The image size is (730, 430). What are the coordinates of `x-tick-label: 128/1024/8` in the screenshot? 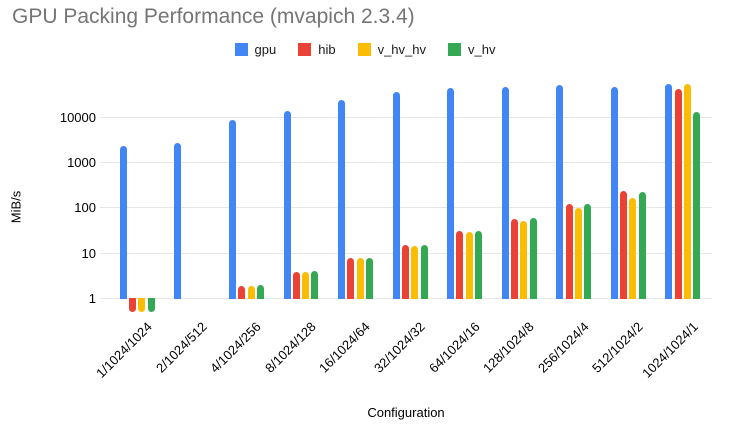 It's located at (508, 347).